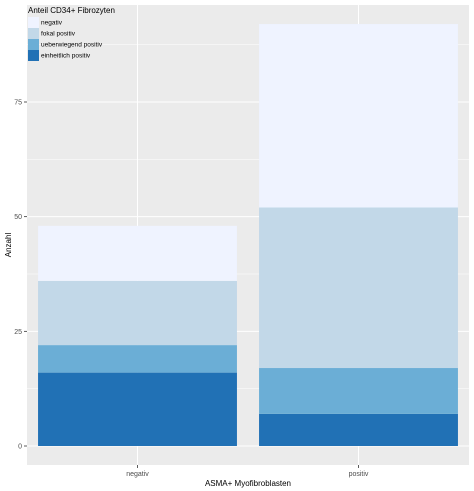 This screenshot has height=491, width=474. What do you see at coordinates (18, 332) in the screenshot?
I see `y-tick-label: 25` at bounding box center [18, 332].